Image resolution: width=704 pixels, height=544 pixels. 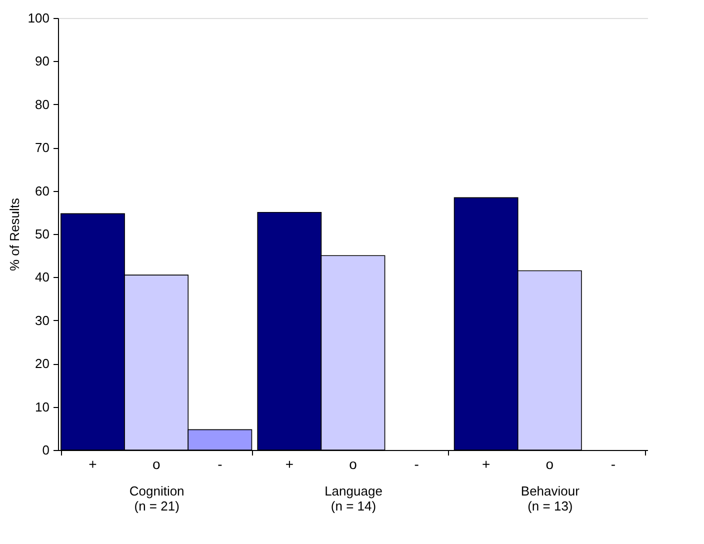 I want to click on x-tick-label: Behaviour (n = 13), so click(x=550, y=499).